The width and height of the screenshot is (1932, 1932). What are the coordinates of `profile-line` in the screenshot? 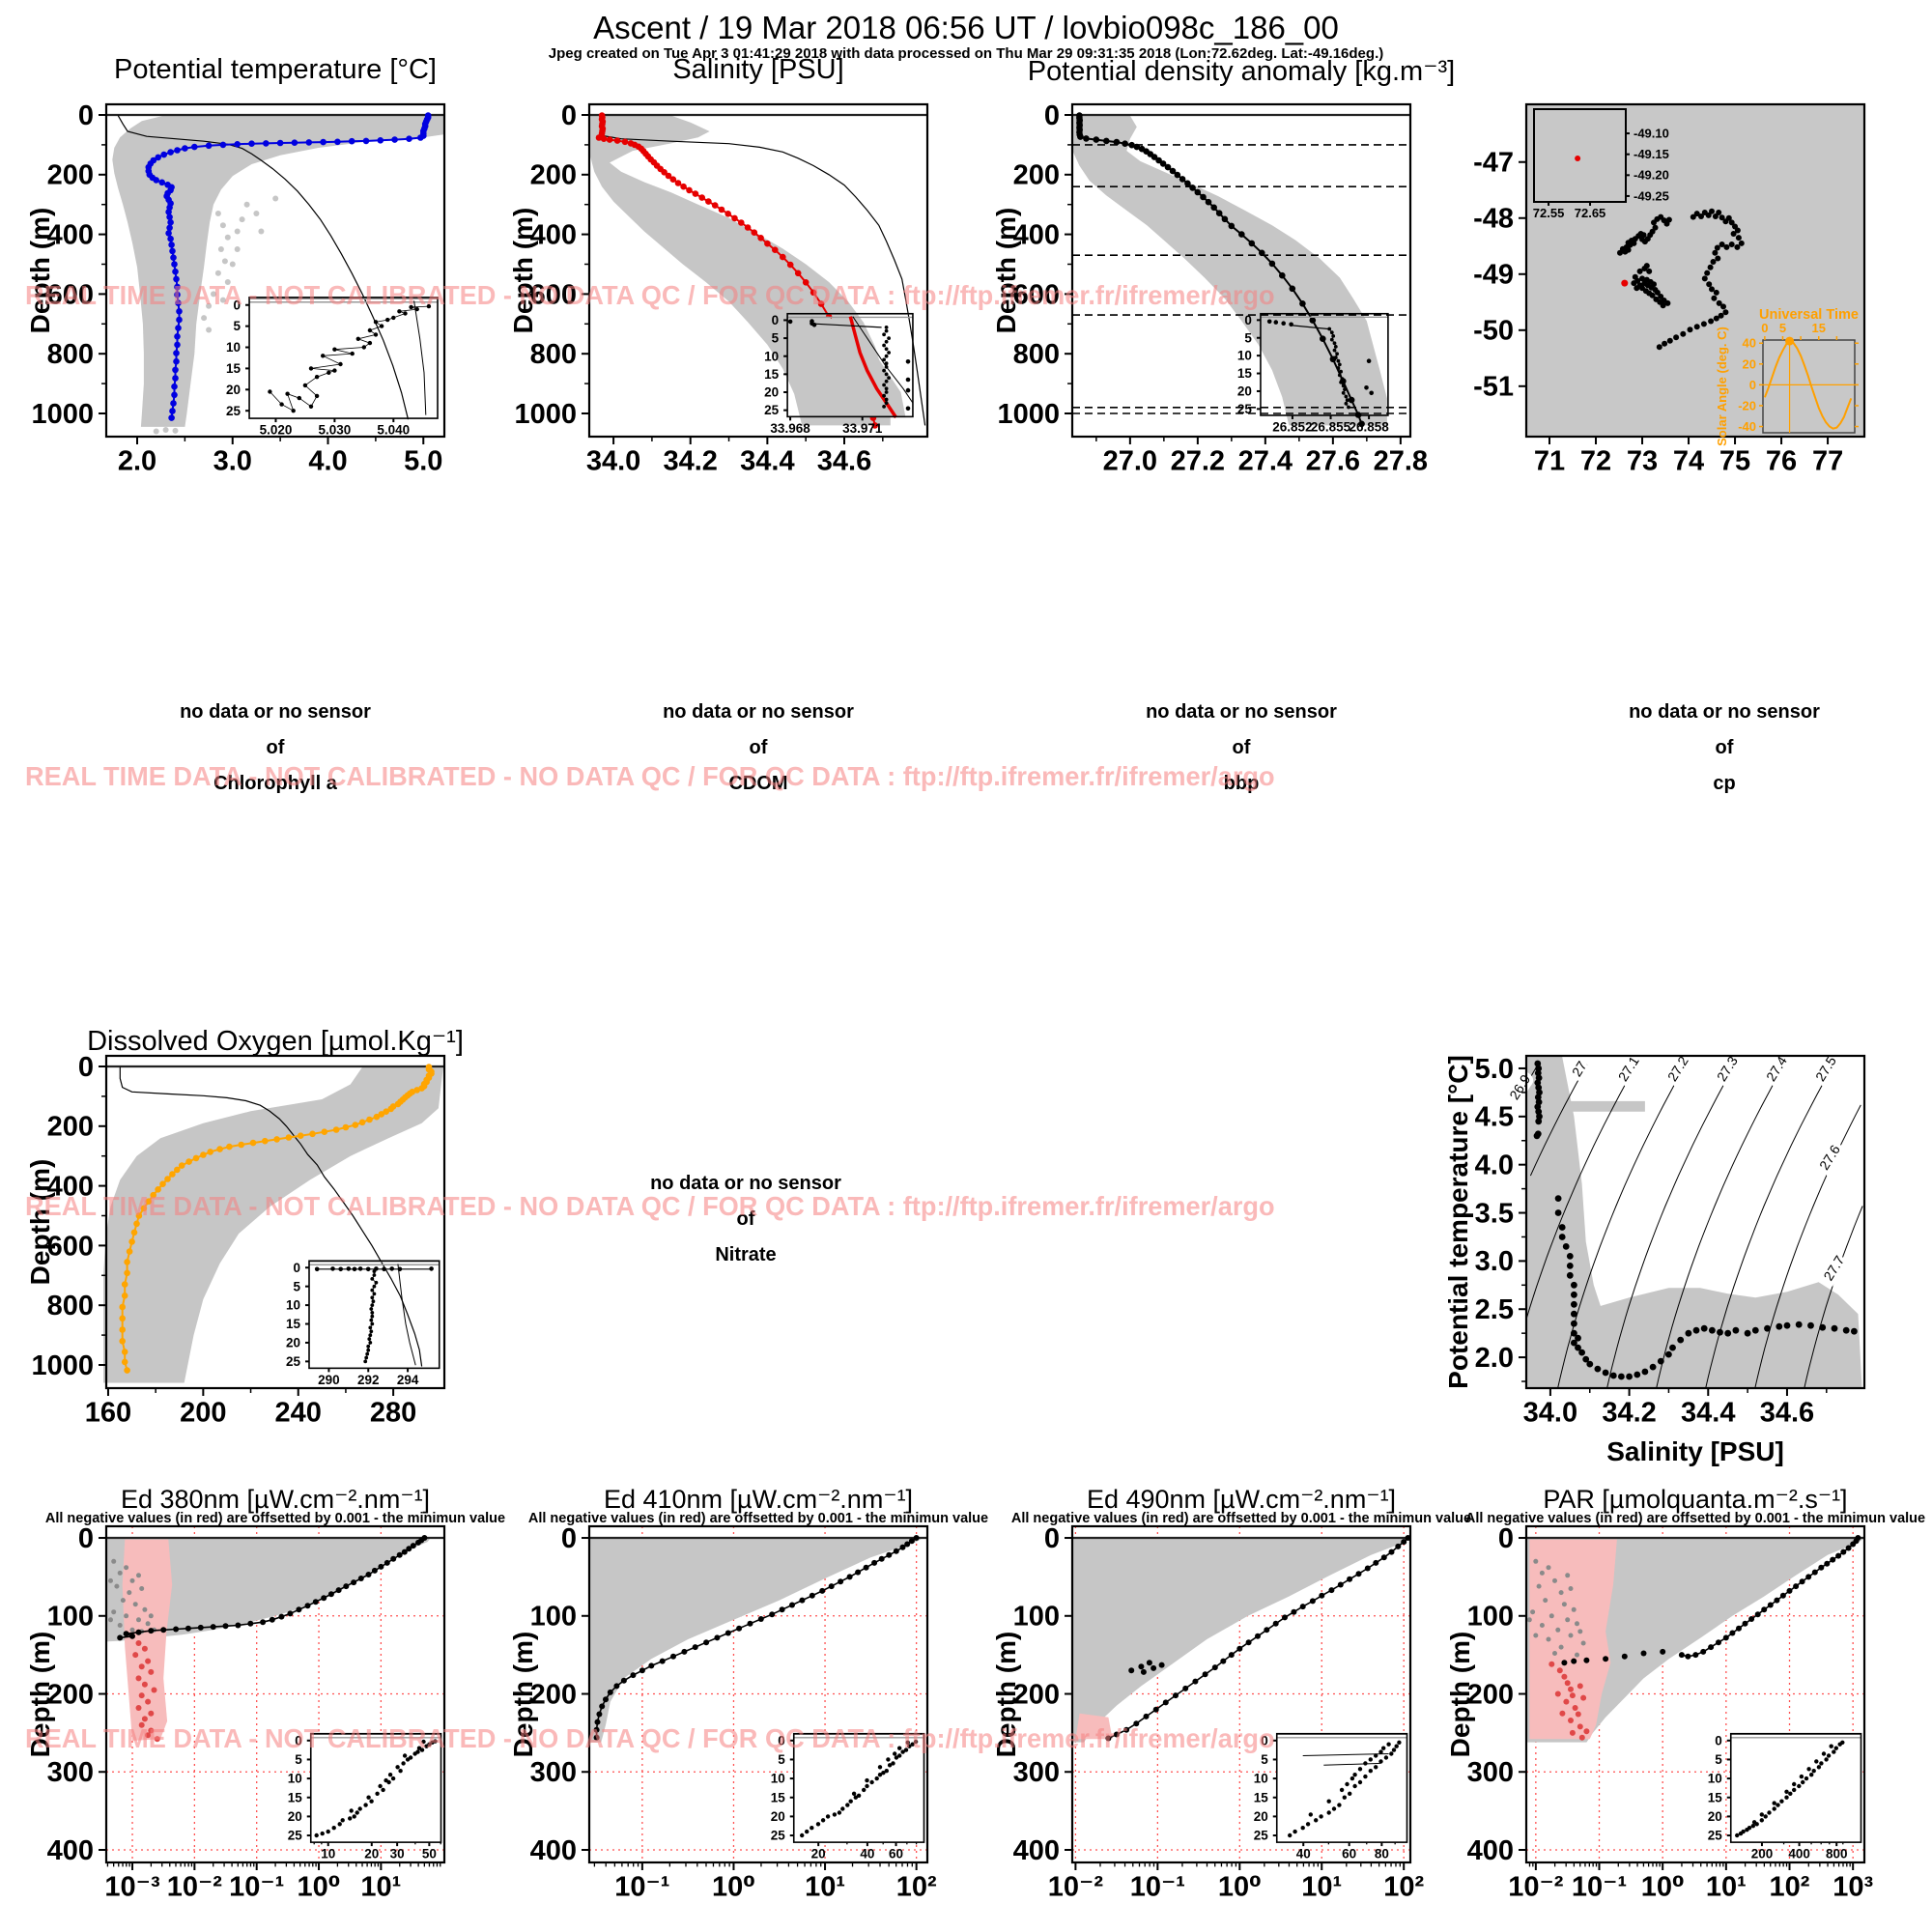 It's located at (847, 325).